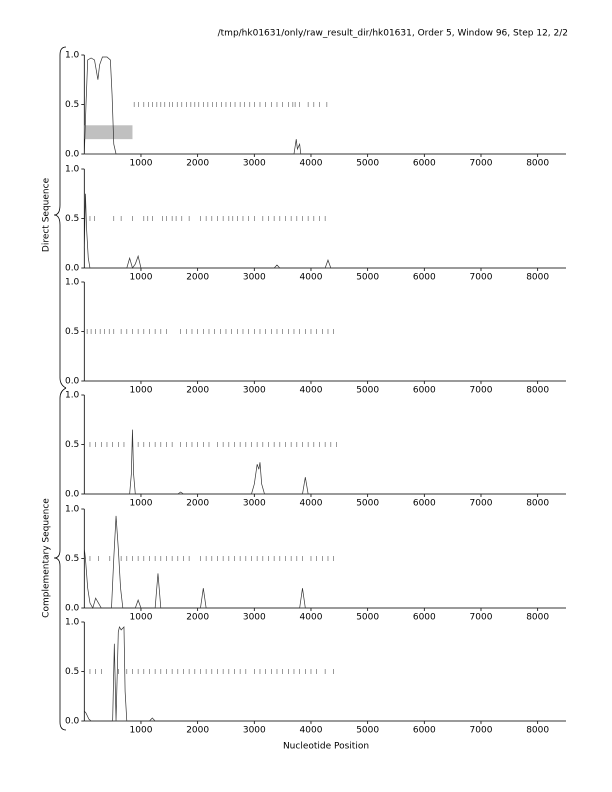  What do you see at coordinates (108, 132) in the screenshot?
I see `highlight-region` at bounding box center [108, 132].